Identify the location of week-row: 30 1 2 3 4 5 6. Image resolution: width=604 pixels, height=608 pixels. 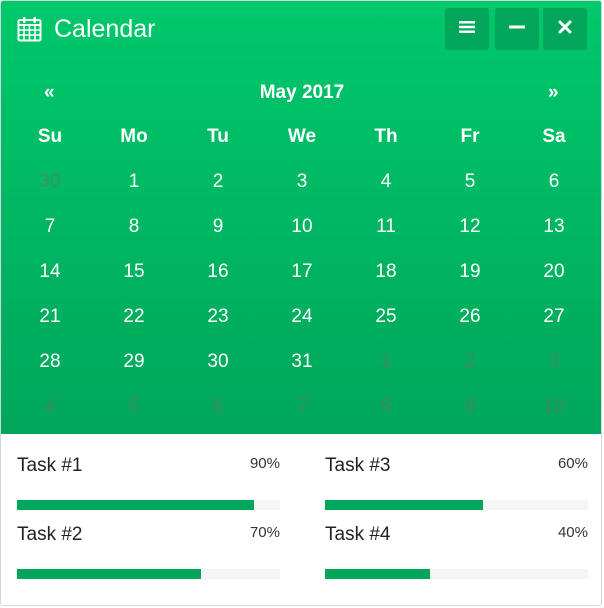
(302, 181).